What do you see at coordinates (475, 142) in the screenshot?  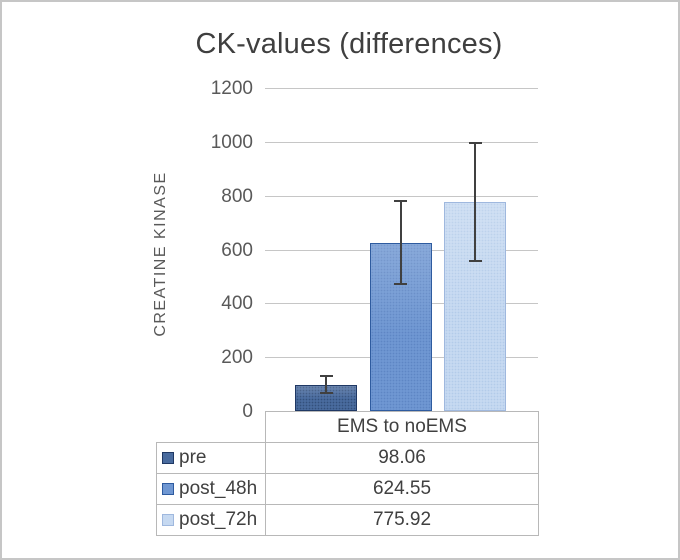 I see `error-bar-cap-top-post_72h` at bounding box center [475, 142].